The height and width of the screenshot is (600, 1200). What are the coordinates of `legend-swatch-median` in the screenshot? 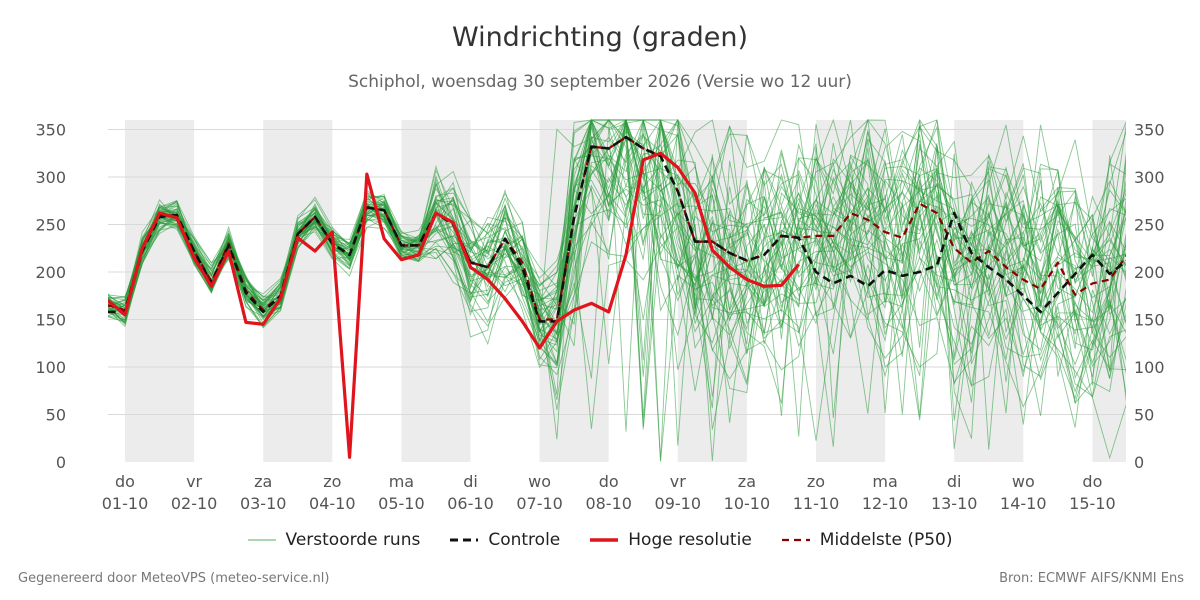 It's located at (795, 540).